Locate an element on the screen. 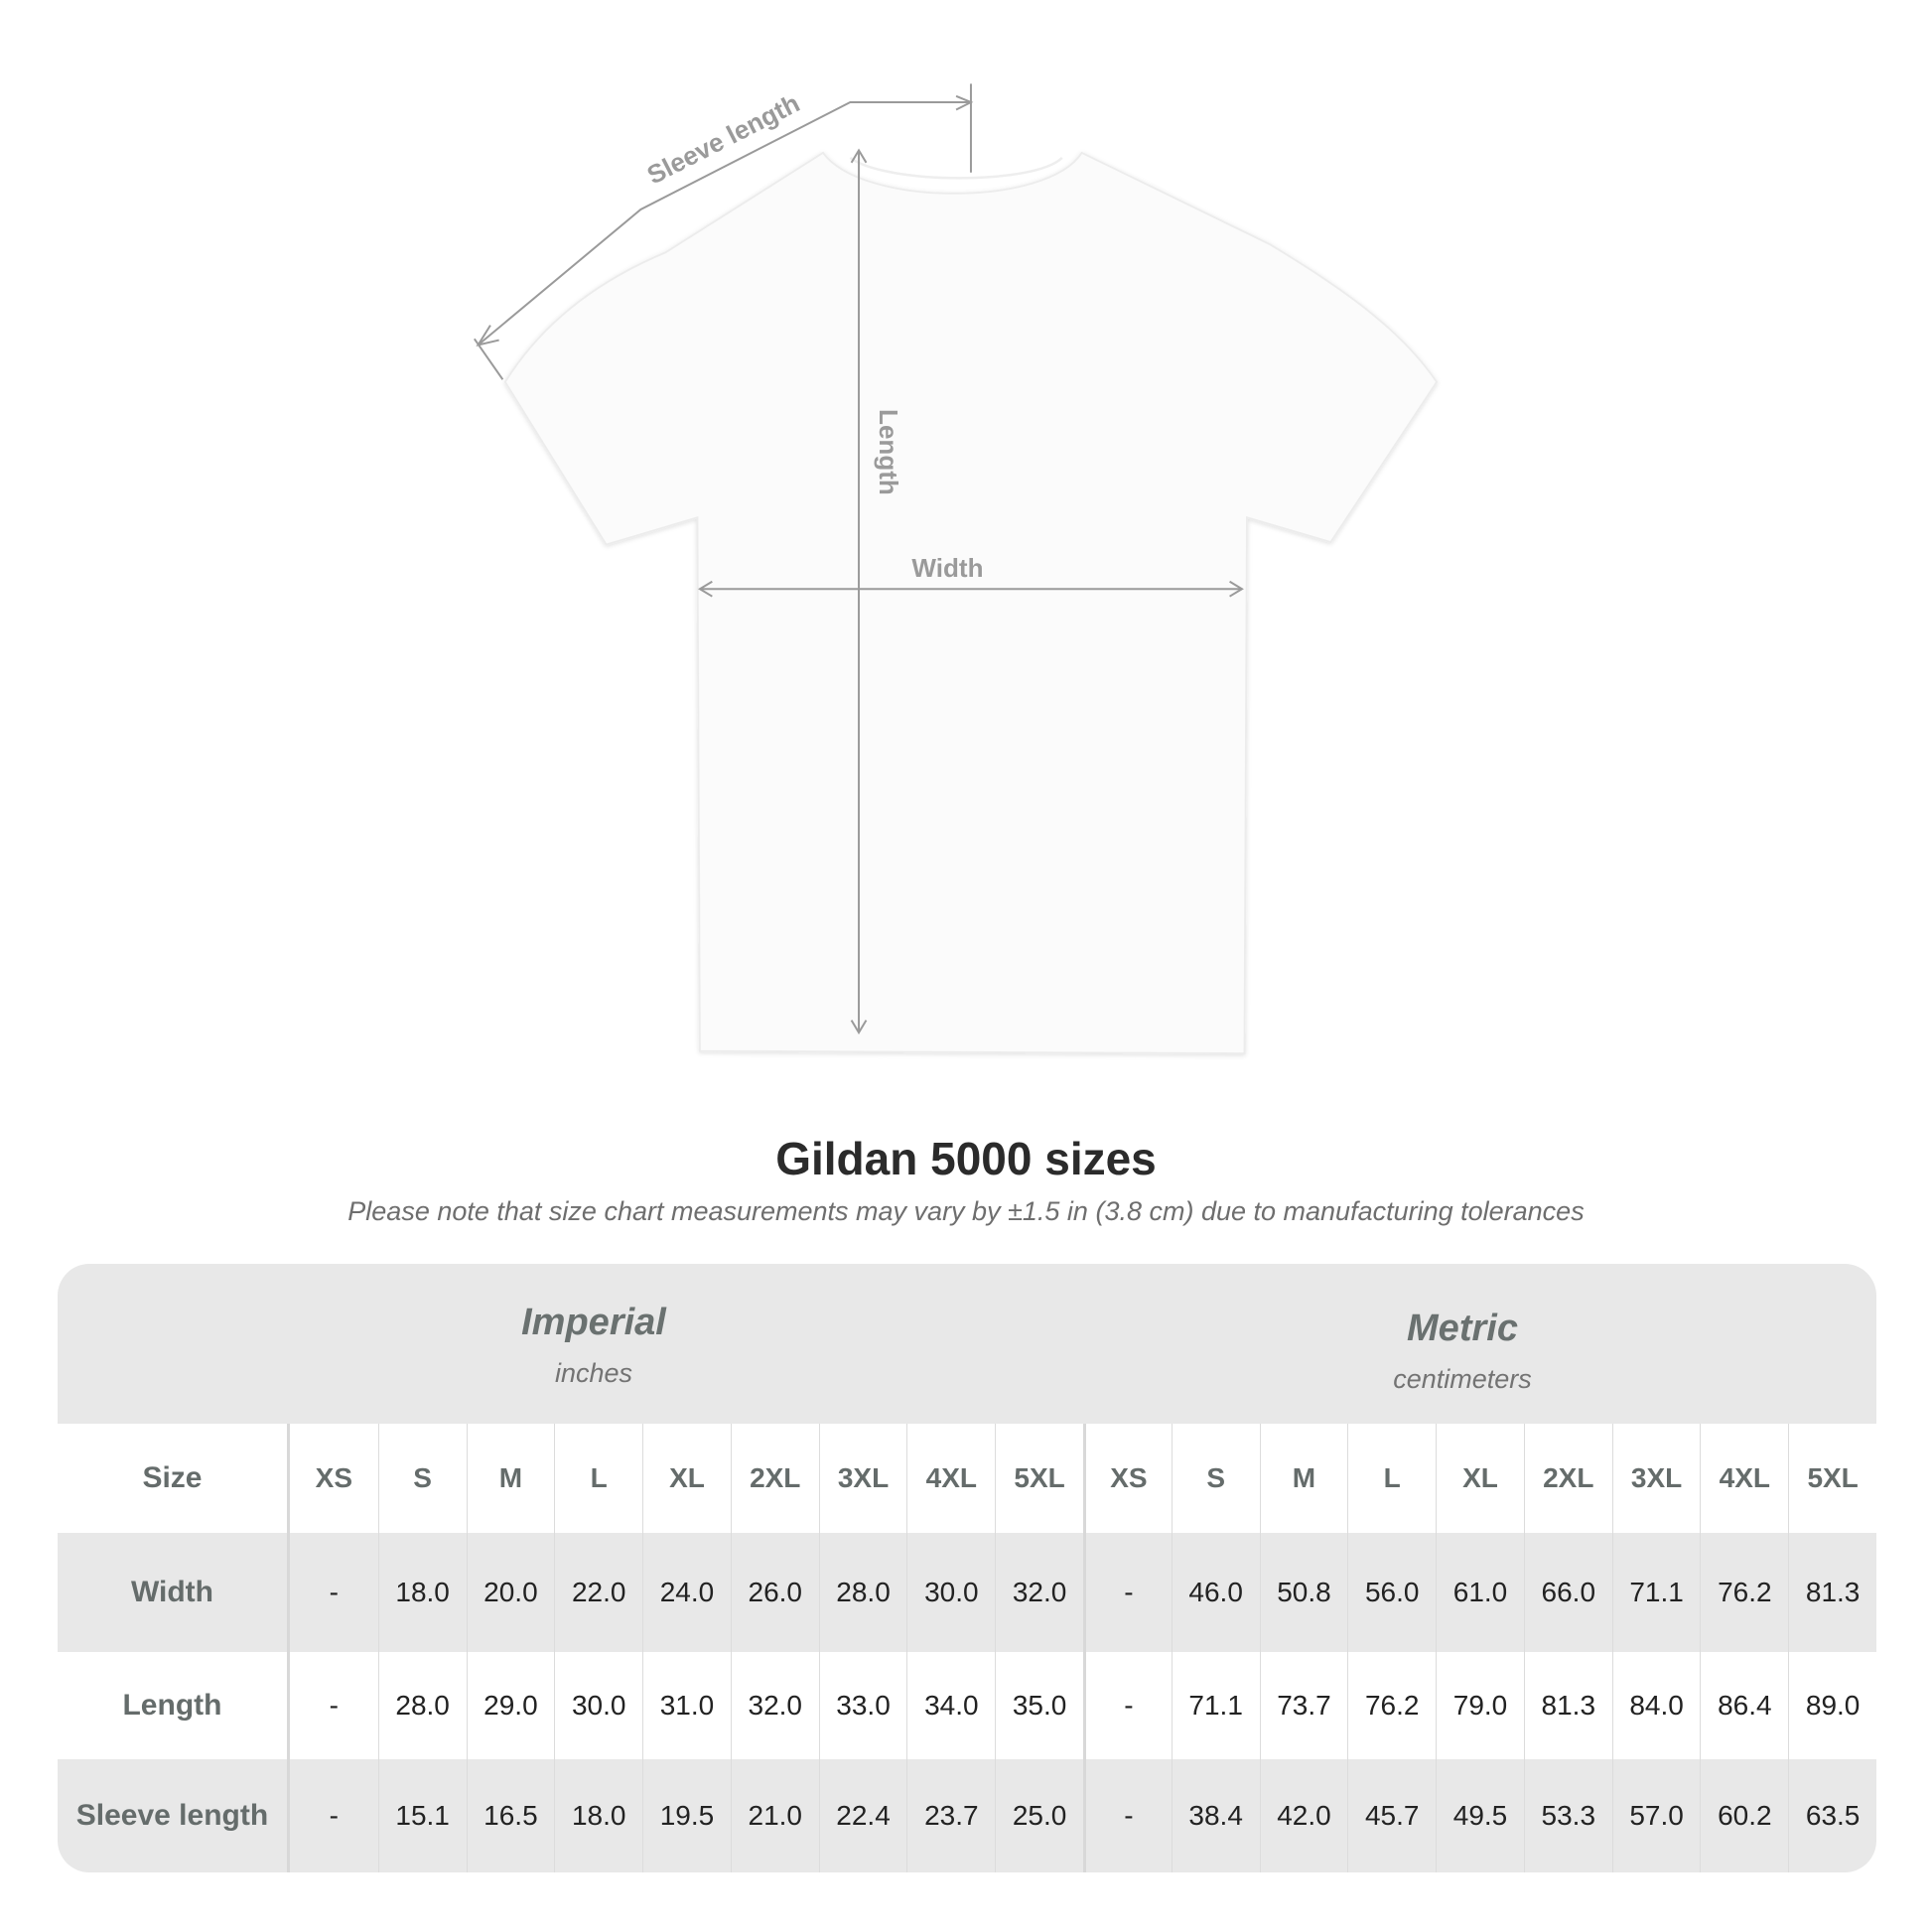 This screenshot has width=1932, height=1932. table-cell-imperial: 33.0 is located at coordinates (862, 1706).